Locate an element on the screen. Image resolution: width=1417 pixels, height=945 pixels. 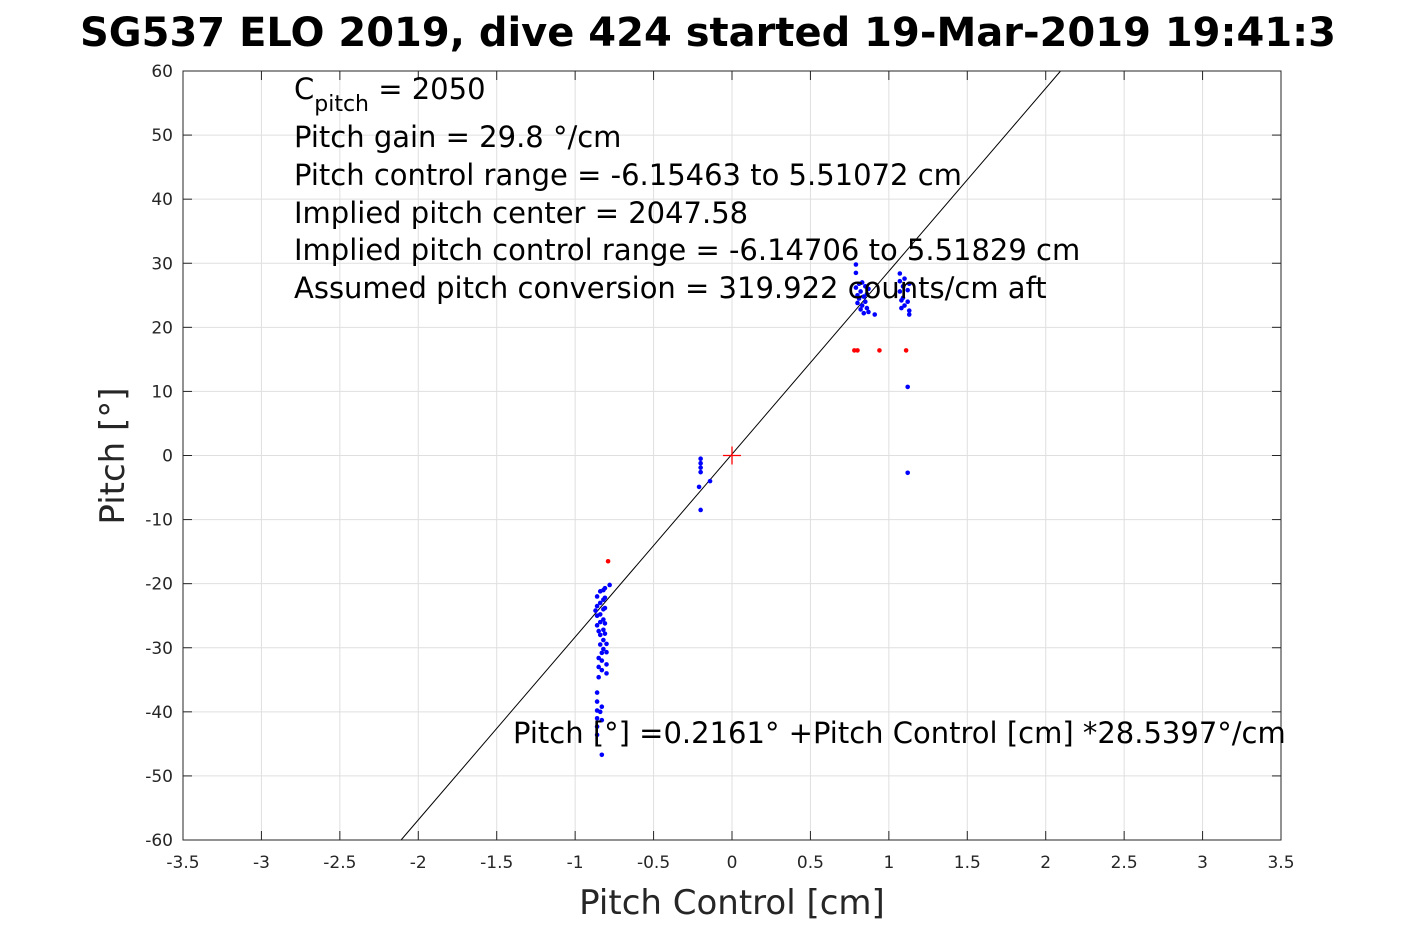
x-tick-label: -3.5 is located at coordinates (182, 863).